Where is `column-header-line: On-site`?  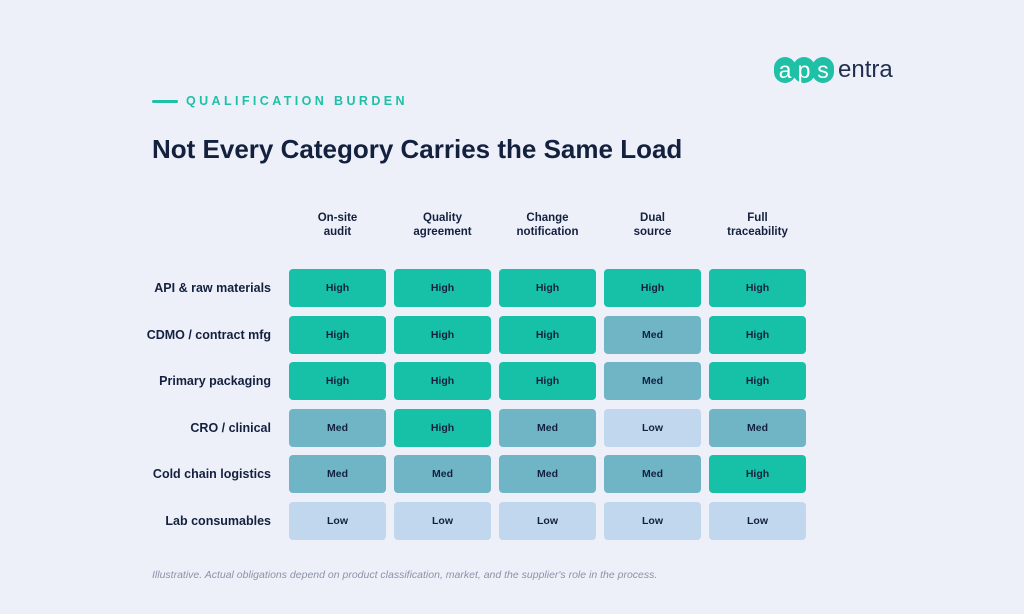 column-header-line: On-site is located at coordinates (337, 218).